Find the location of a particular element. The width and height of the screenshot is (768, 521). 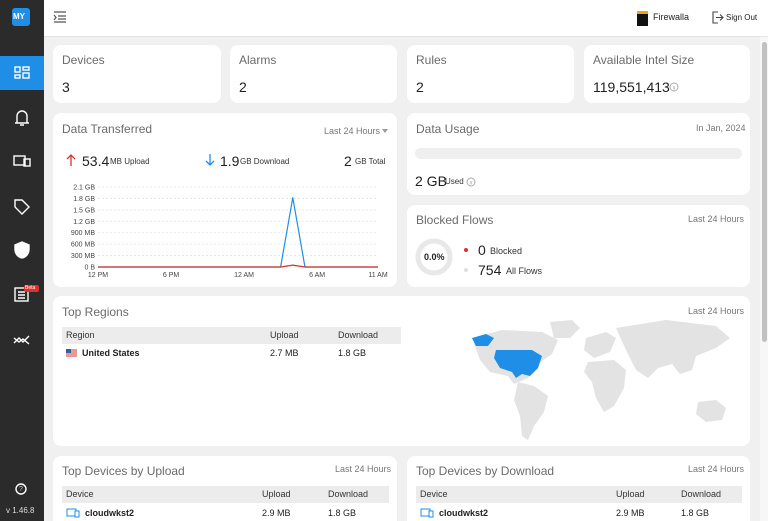

icon-bell is located at coordinates (22, 118).